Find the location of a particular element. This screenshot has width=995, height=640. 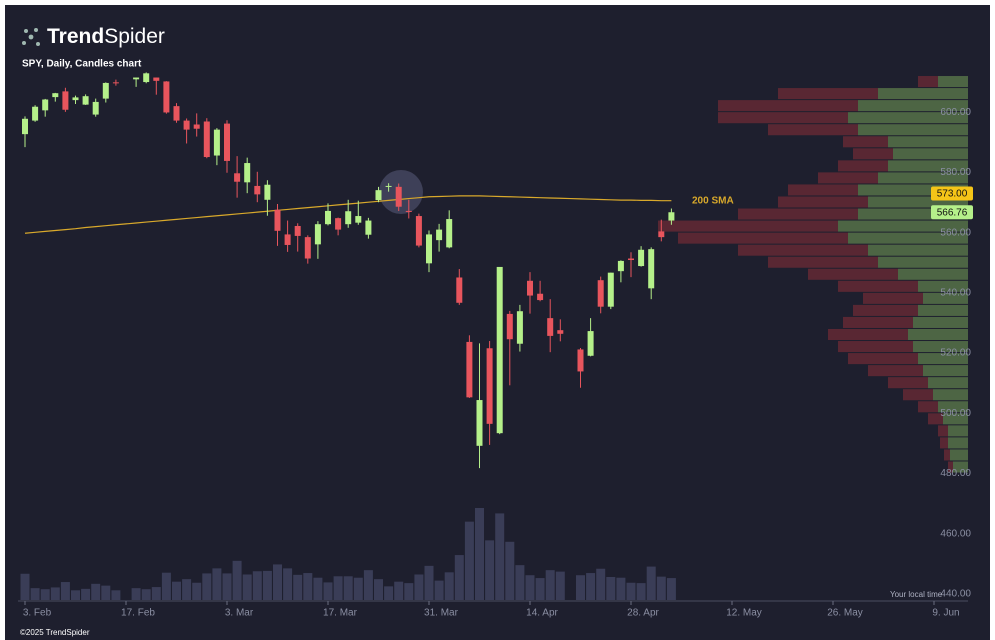

y-tick-label: 560.00 is located at coordinates (955, 232).